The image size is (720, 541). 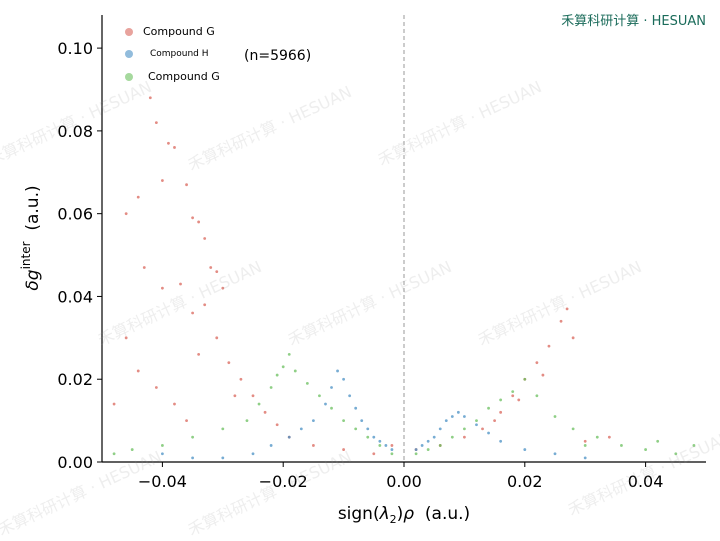 I want to click on legend-marker-compound-h, so click(x=129, y=54).